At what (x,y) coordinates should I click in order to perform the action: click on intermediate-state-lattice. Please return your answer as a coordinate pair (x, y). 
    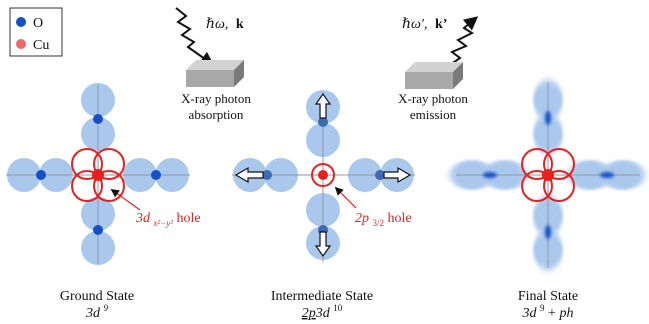
    Looking at the image, I should click on (323, 176).